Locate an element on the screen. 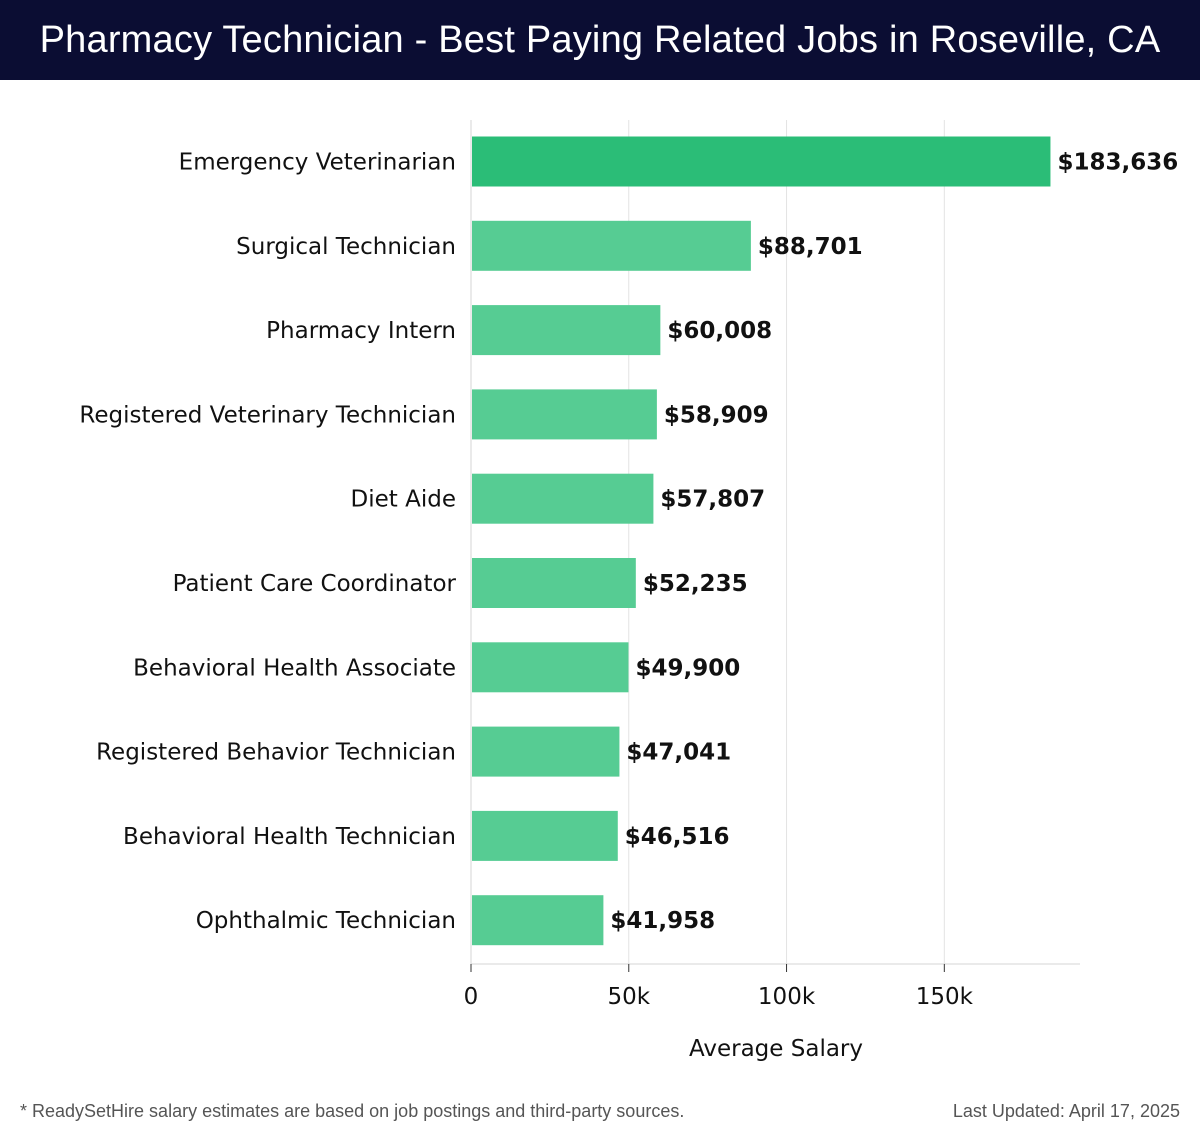  category-label: Pharmacy Intern is located at coordinates (361, 331).